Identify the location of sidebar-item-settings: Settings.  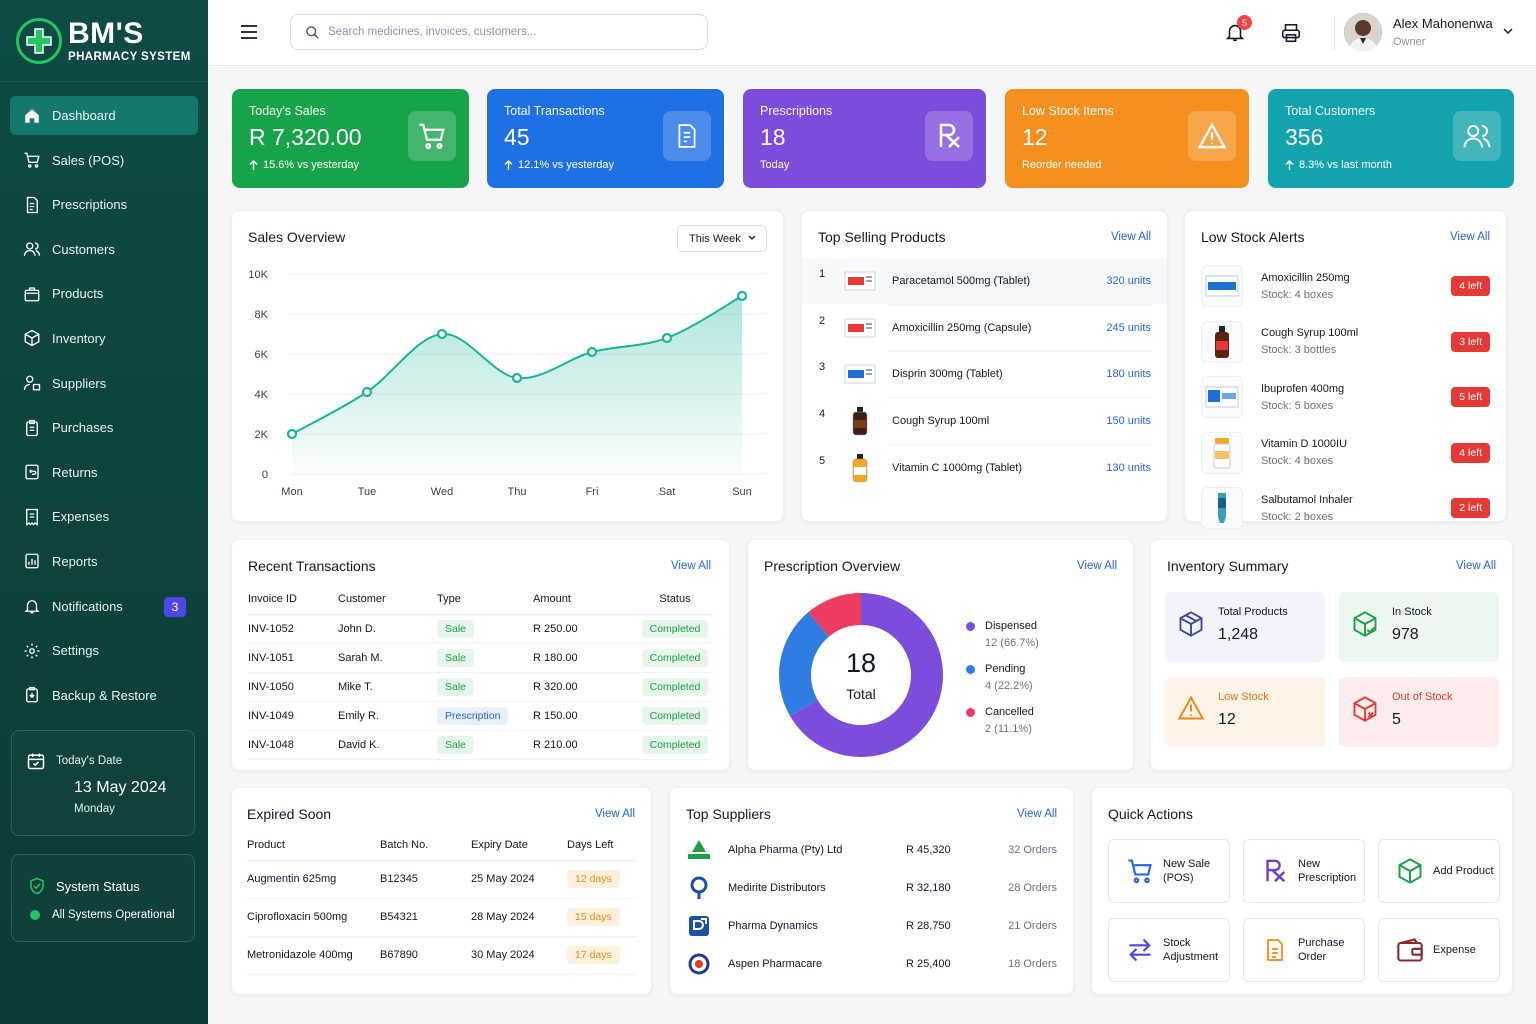
(104, 650).